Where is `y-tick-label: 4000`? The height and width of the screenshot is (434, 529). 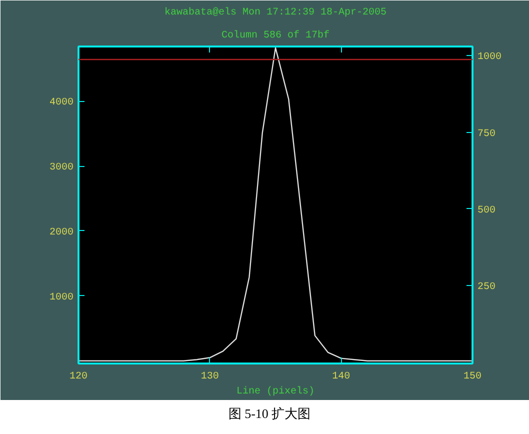
y-tick-label: 4000 is located at coordinates (61, 103).